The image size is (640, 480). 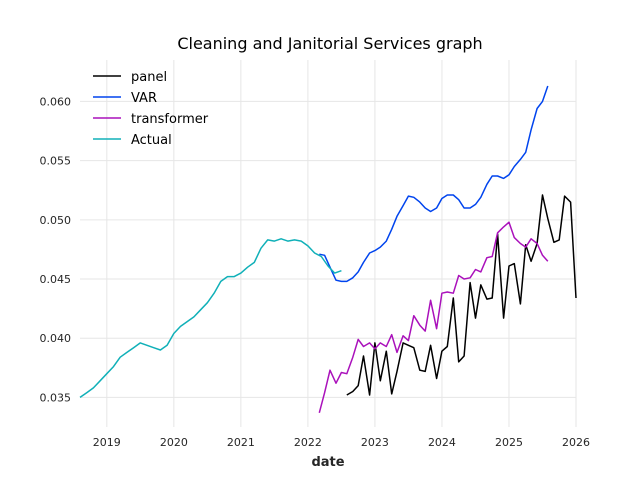 I want to click on legend: panel VAR transformer Actual, so click(x=151, y=109).